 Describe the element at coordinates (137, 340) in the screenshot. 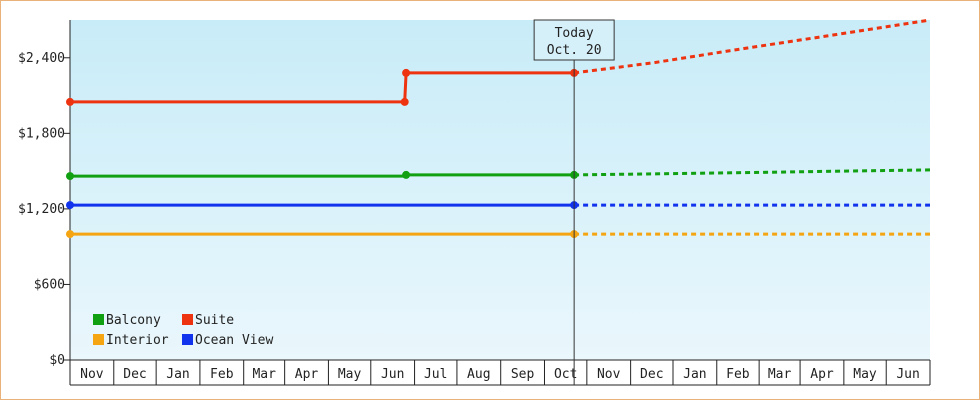

I see `legend-label-interior: Interior` at that location.